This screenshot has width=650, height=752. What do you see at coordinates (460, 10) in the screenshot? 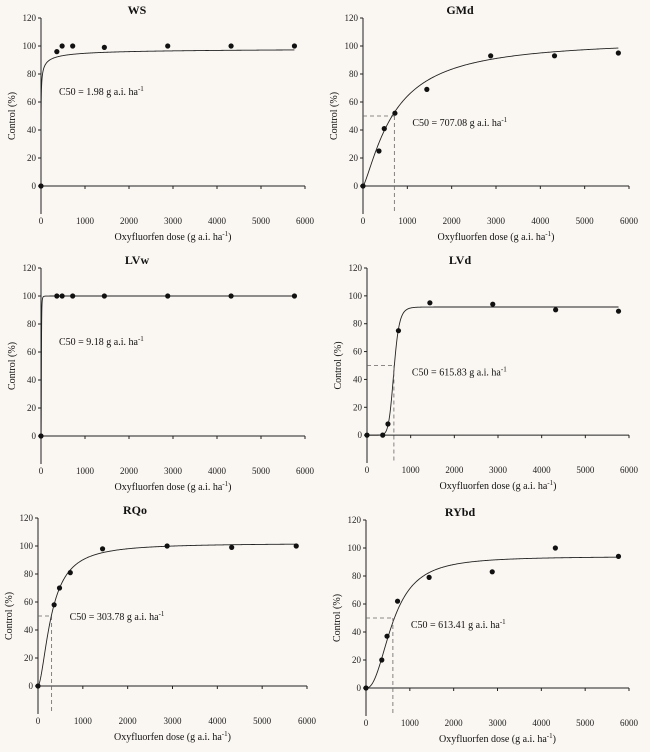
I see `chart-title: GMd` at bounding box center [460, 10].